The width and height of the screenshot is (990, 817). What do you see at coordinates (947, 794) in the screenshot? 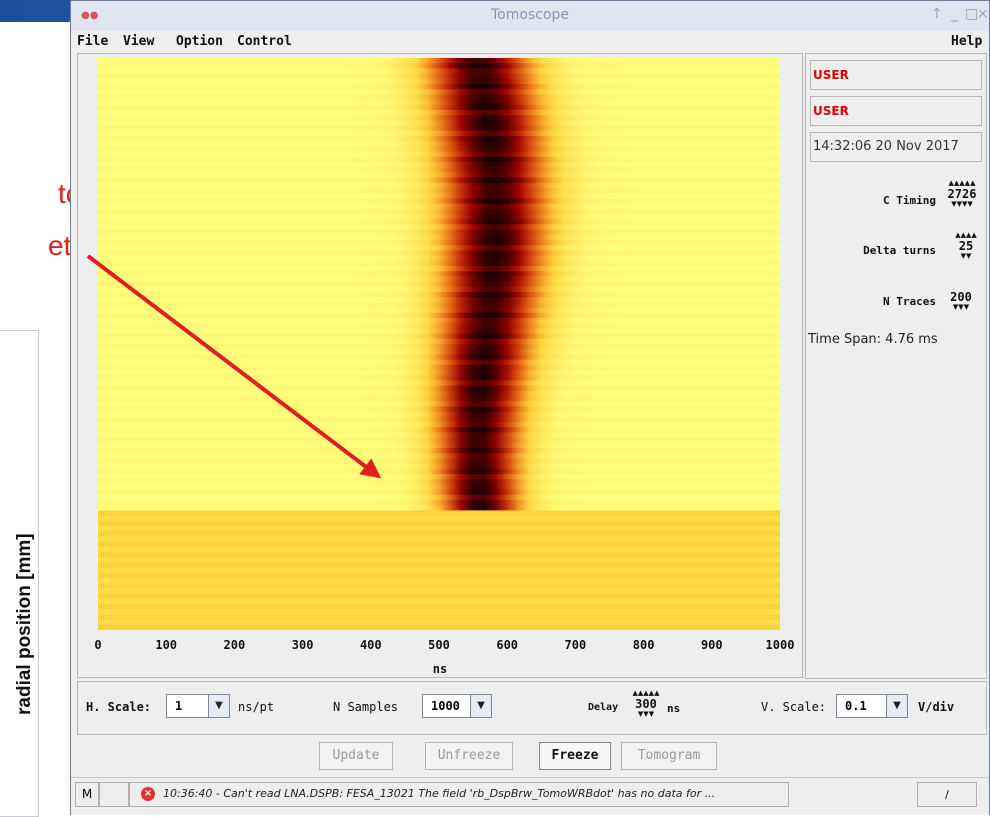
I see `resize-corner: /` at bounding box center [947, 794].